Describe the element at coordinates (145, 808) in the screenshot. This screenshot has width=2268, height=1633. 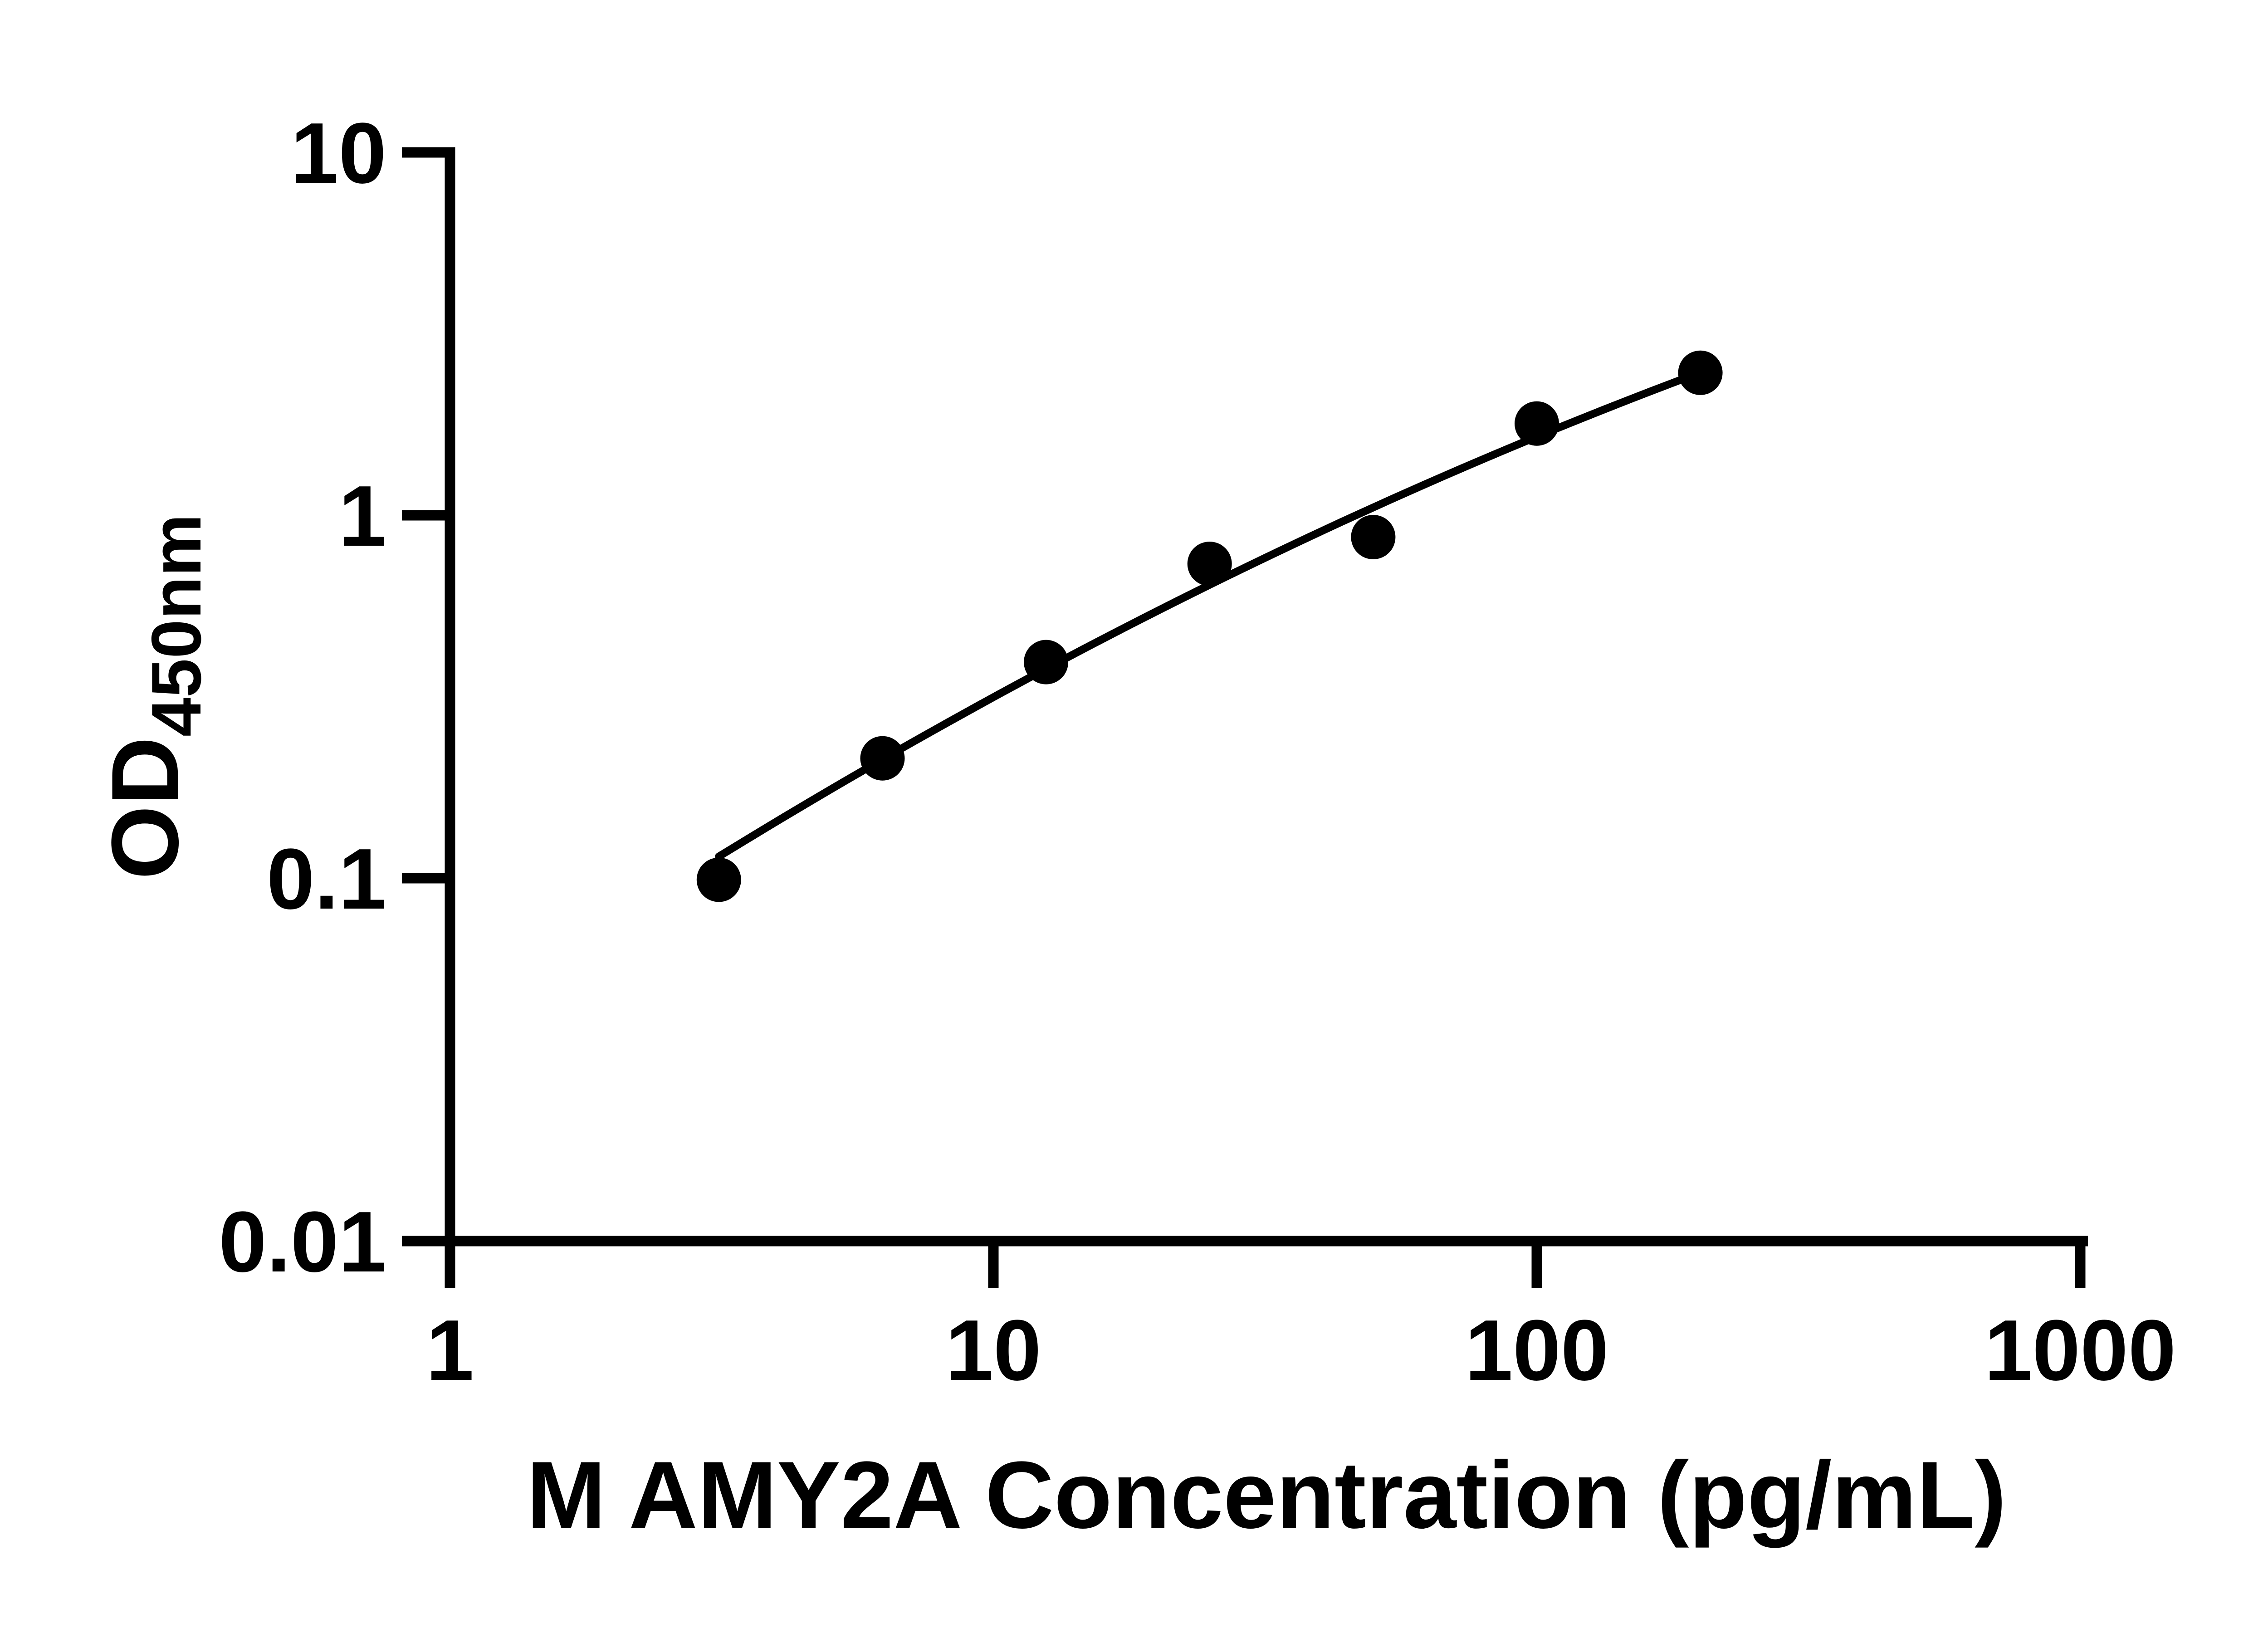
I see `y-axis-title-main: OD` at that location.